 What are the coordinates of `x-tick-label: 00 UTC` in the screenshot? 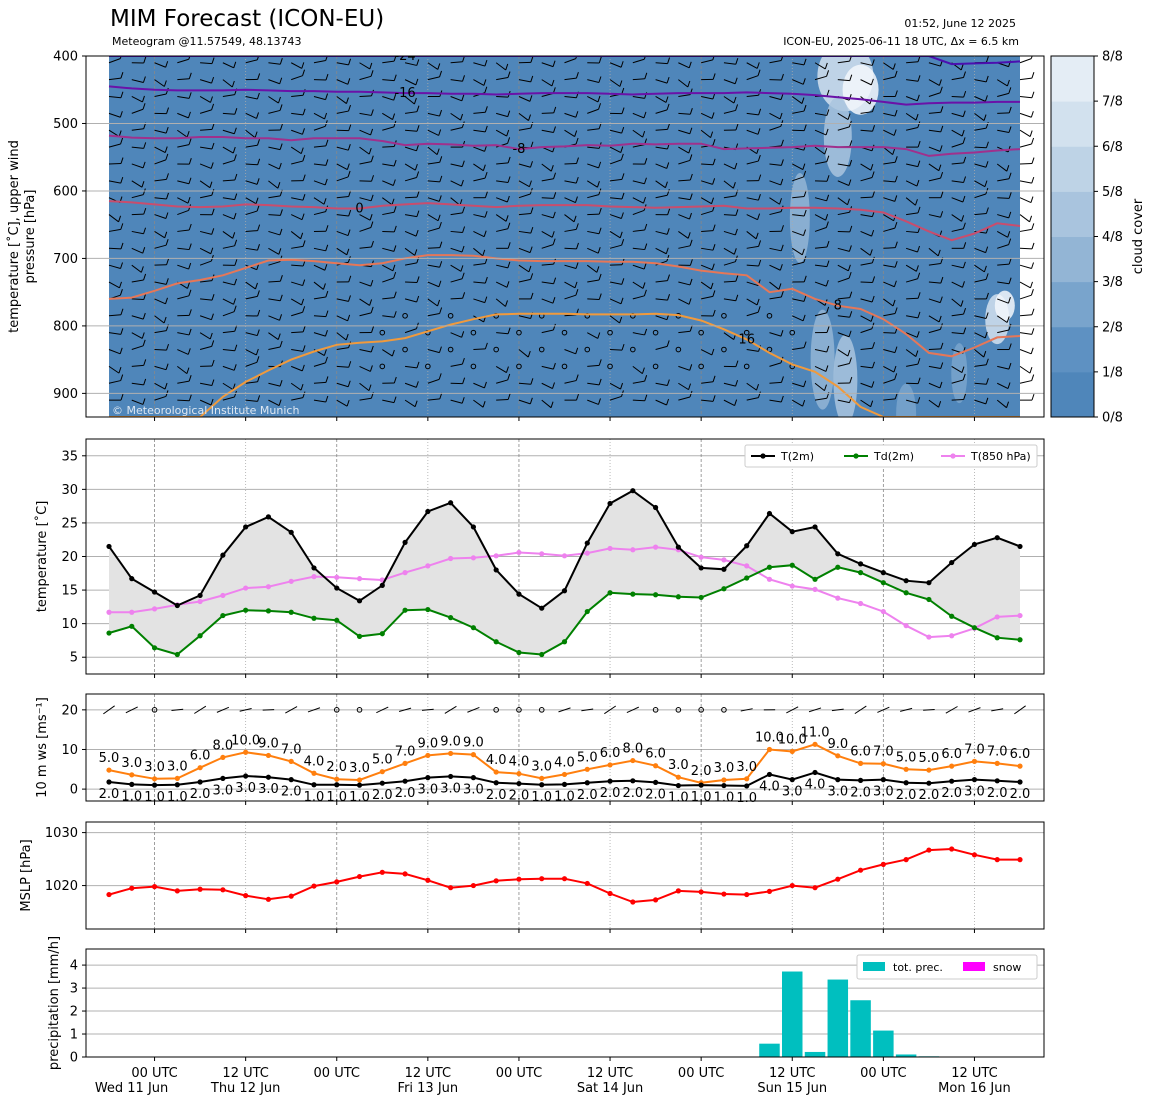 It's located at (519, 1073).